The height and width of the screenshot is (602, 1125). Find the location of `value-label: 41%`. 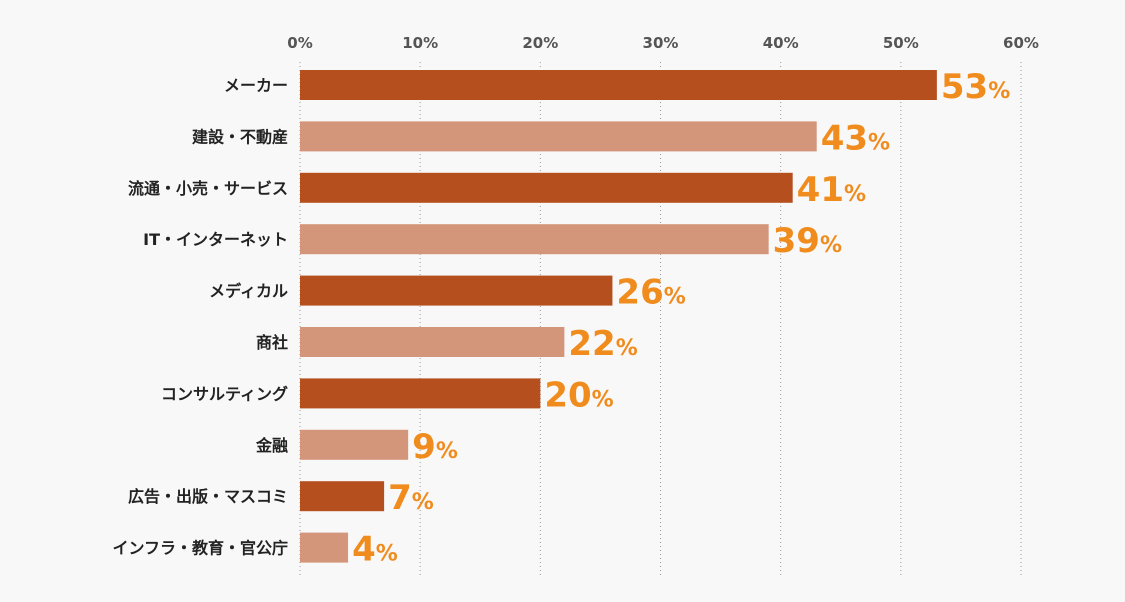

value-label: 41% is located at coordinates (831, 190).